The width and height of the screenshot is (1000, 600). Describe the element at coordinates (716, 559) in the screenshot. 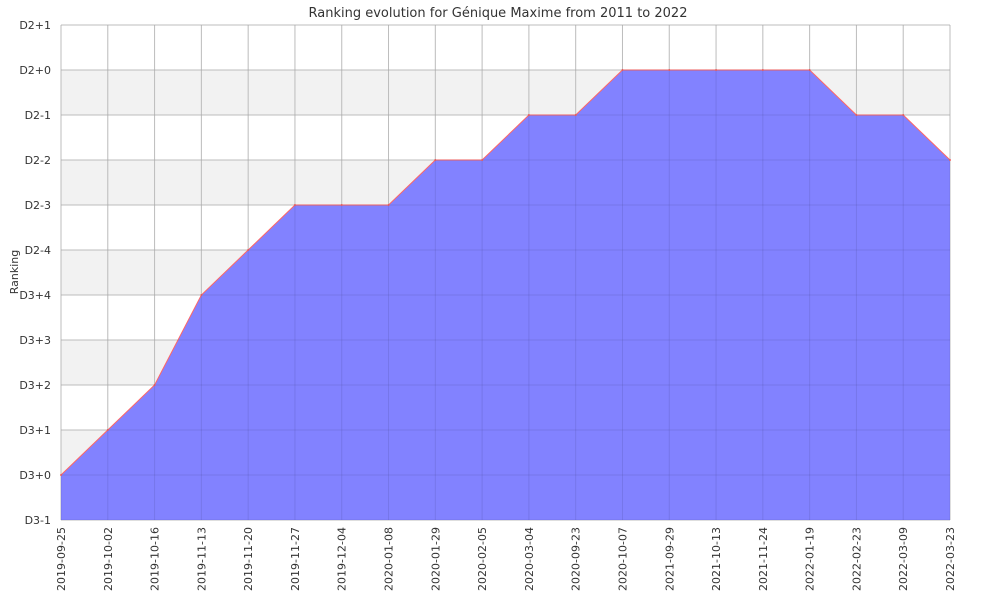

I see `x-tick-label: 2021-10-13` at that location.